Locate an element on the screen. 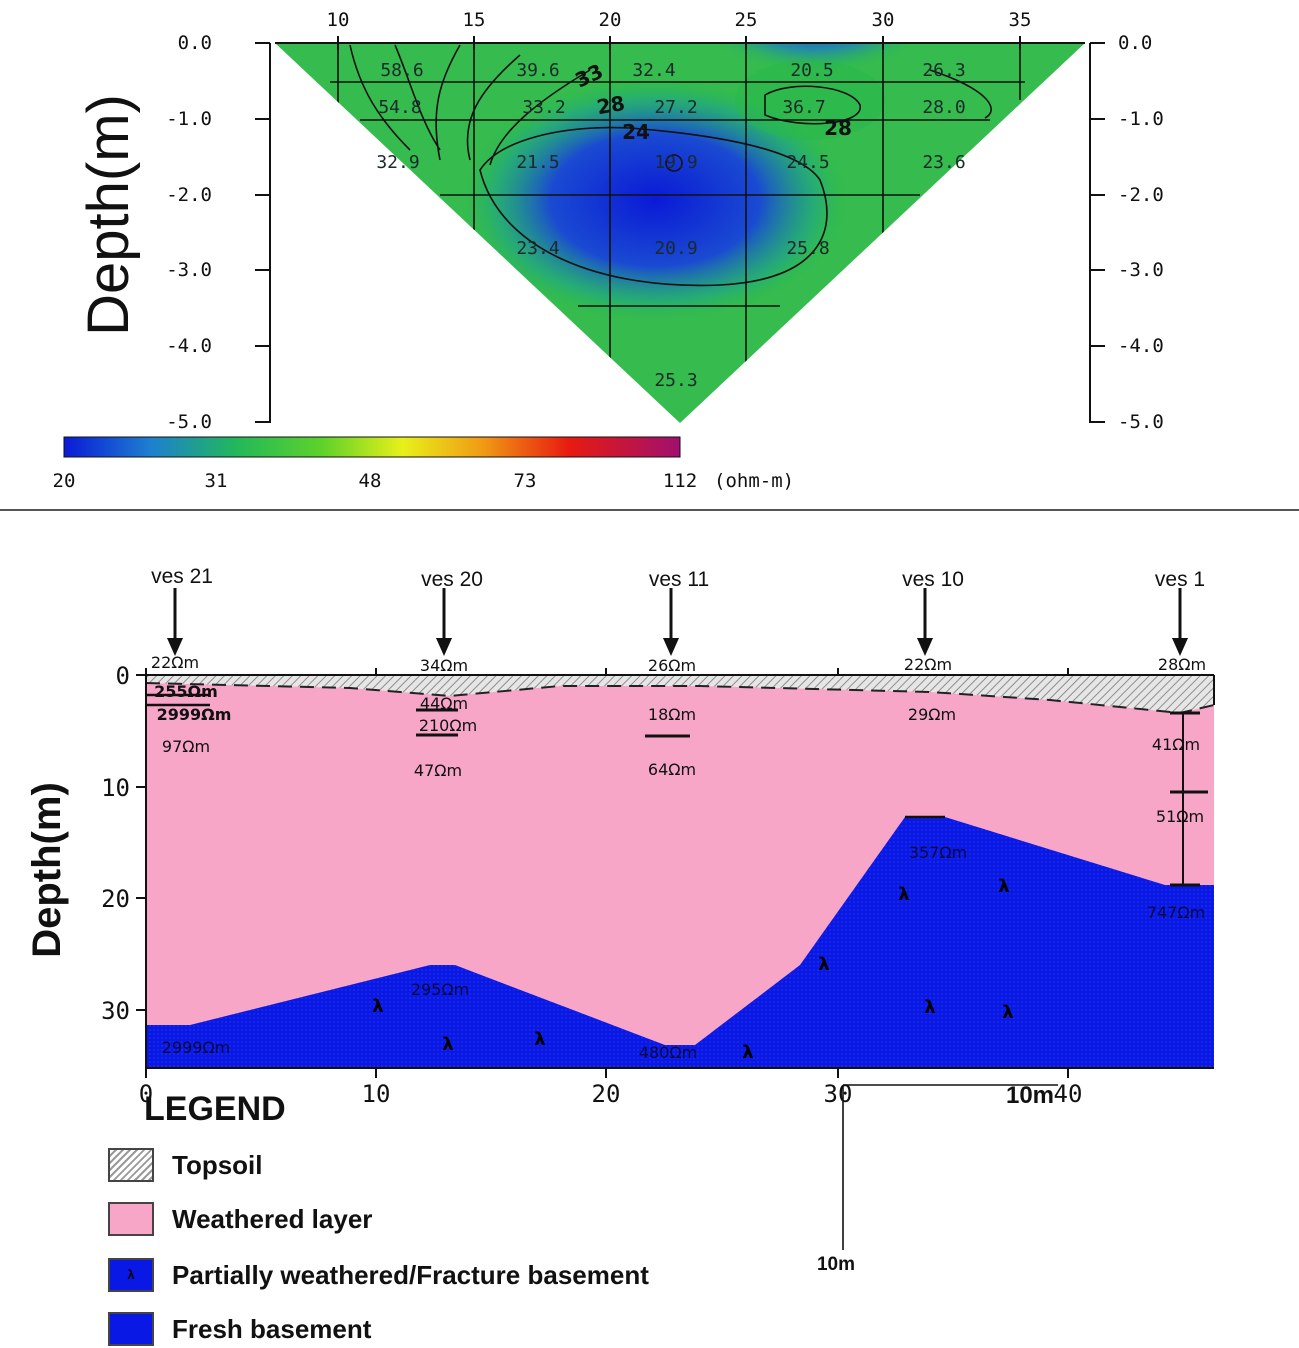 The height and width of the screenshot is (1348, 1299). y-tick-label-right: -3.0 is located at coordinates (1141, 270).